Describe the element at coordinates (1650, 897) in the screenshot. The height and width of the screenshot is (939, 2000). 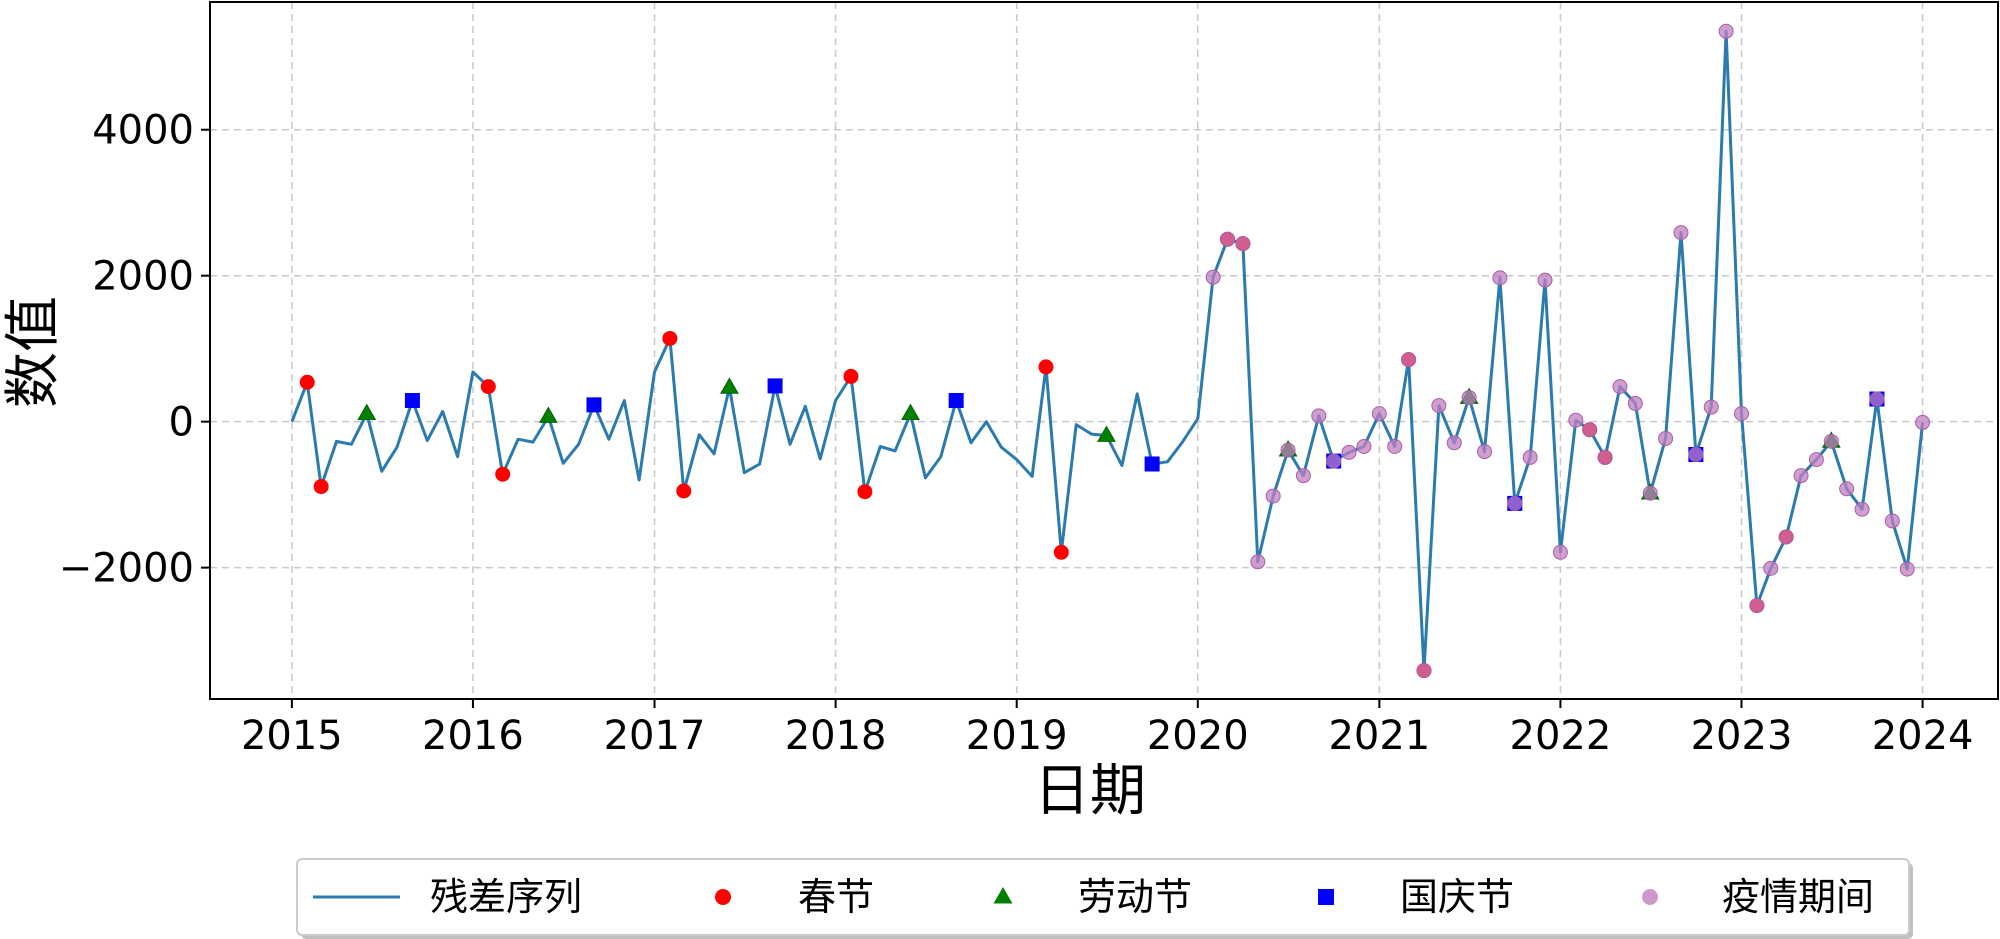
I see `legend-swatch-pandemic` at that location.